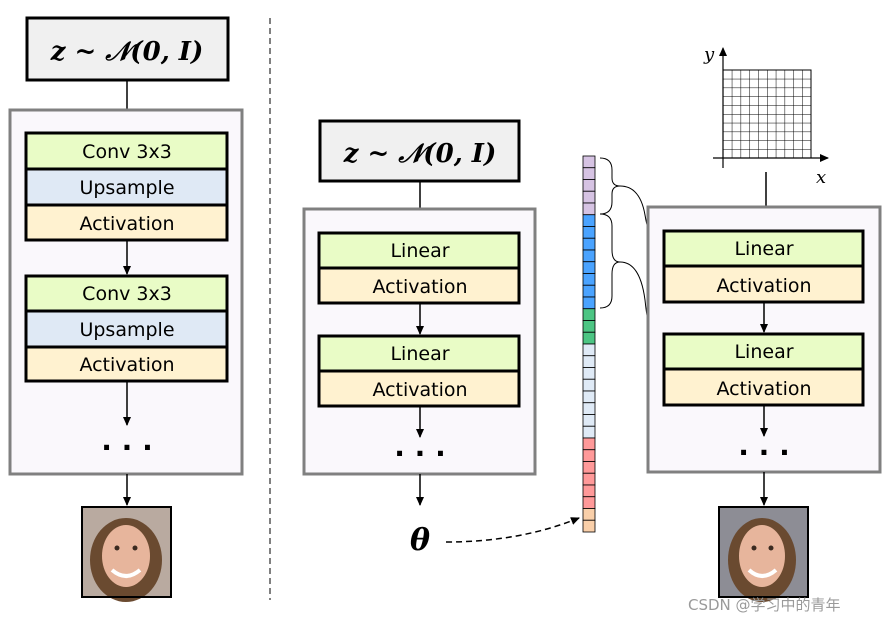  Describe the element at coordinates (127, 52) in the screenshot. I see `left-latent-label: z ~ 𝒩(0, I)` at that location.